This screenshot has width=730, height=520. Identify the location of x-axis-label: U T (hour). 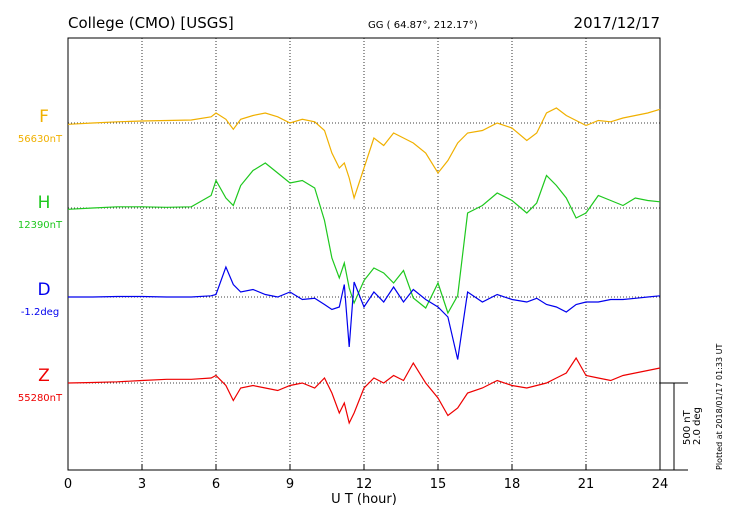
(364, 499).